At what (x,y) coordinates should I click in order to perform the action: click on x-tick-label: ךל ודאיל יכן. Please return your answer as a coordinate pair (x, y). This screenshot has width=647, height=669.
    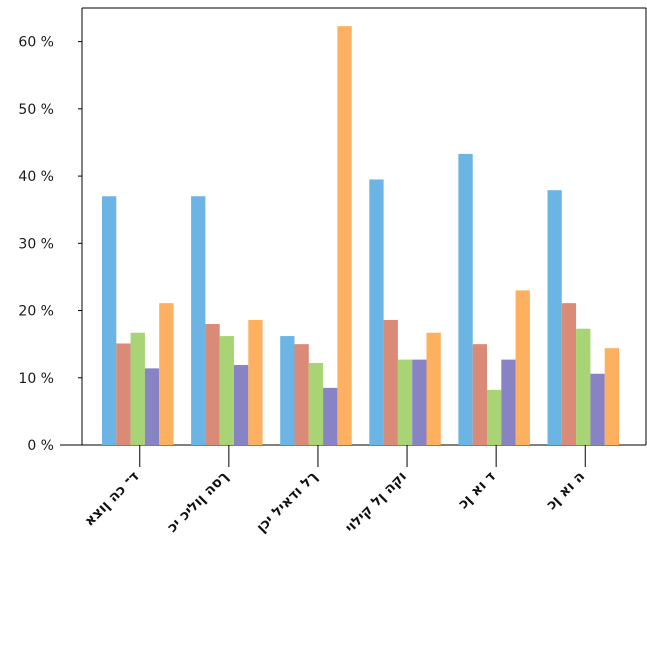
    Looking at the image, I should click on (287, 502).